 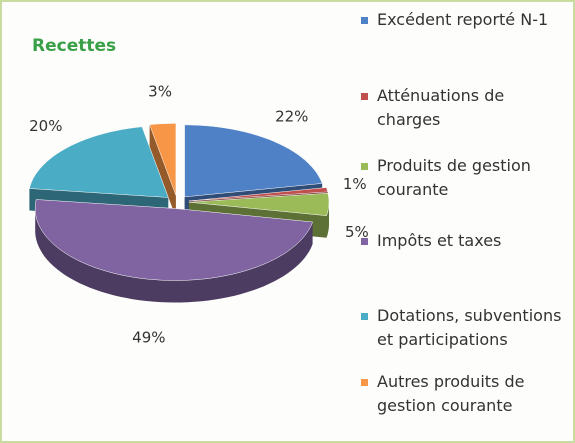 What do you see at coordinates (148, 338) in the screenshot?
I see `data-label: 49%` at bounding box center [148, 338].